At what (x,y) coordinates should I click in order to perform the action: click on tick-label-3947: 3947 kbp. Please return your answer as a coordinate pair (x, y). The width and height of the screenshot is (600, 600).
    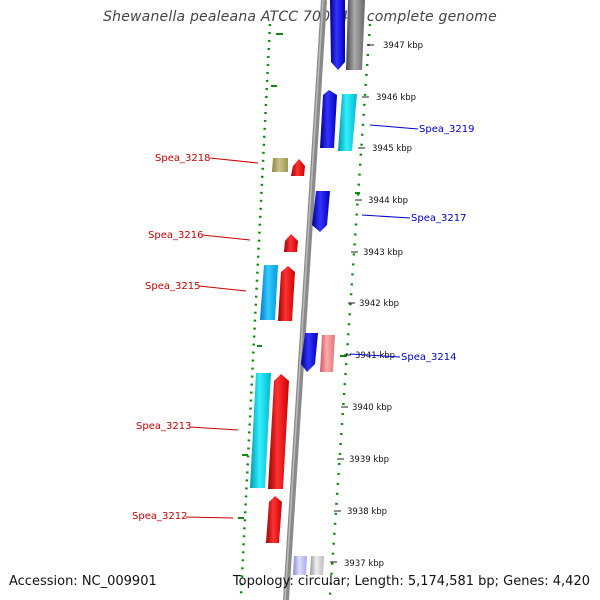
    Looking at the image, I should click on (403, 46).